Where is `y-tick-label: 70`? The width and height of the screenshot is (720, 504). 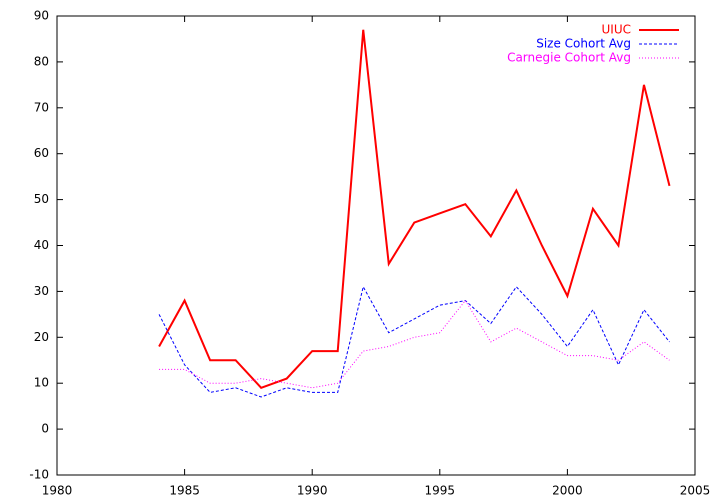 y-tick-label: 70 is located at coordinates (41, 107).